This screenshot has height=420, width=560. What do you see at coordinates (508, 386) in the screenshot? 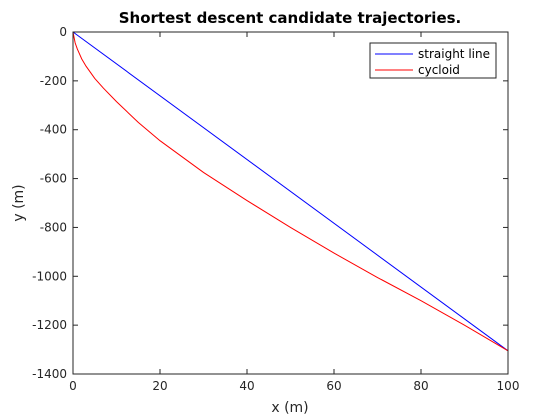
I see `x-tick-label: 100` at bounding box center [508, 386].